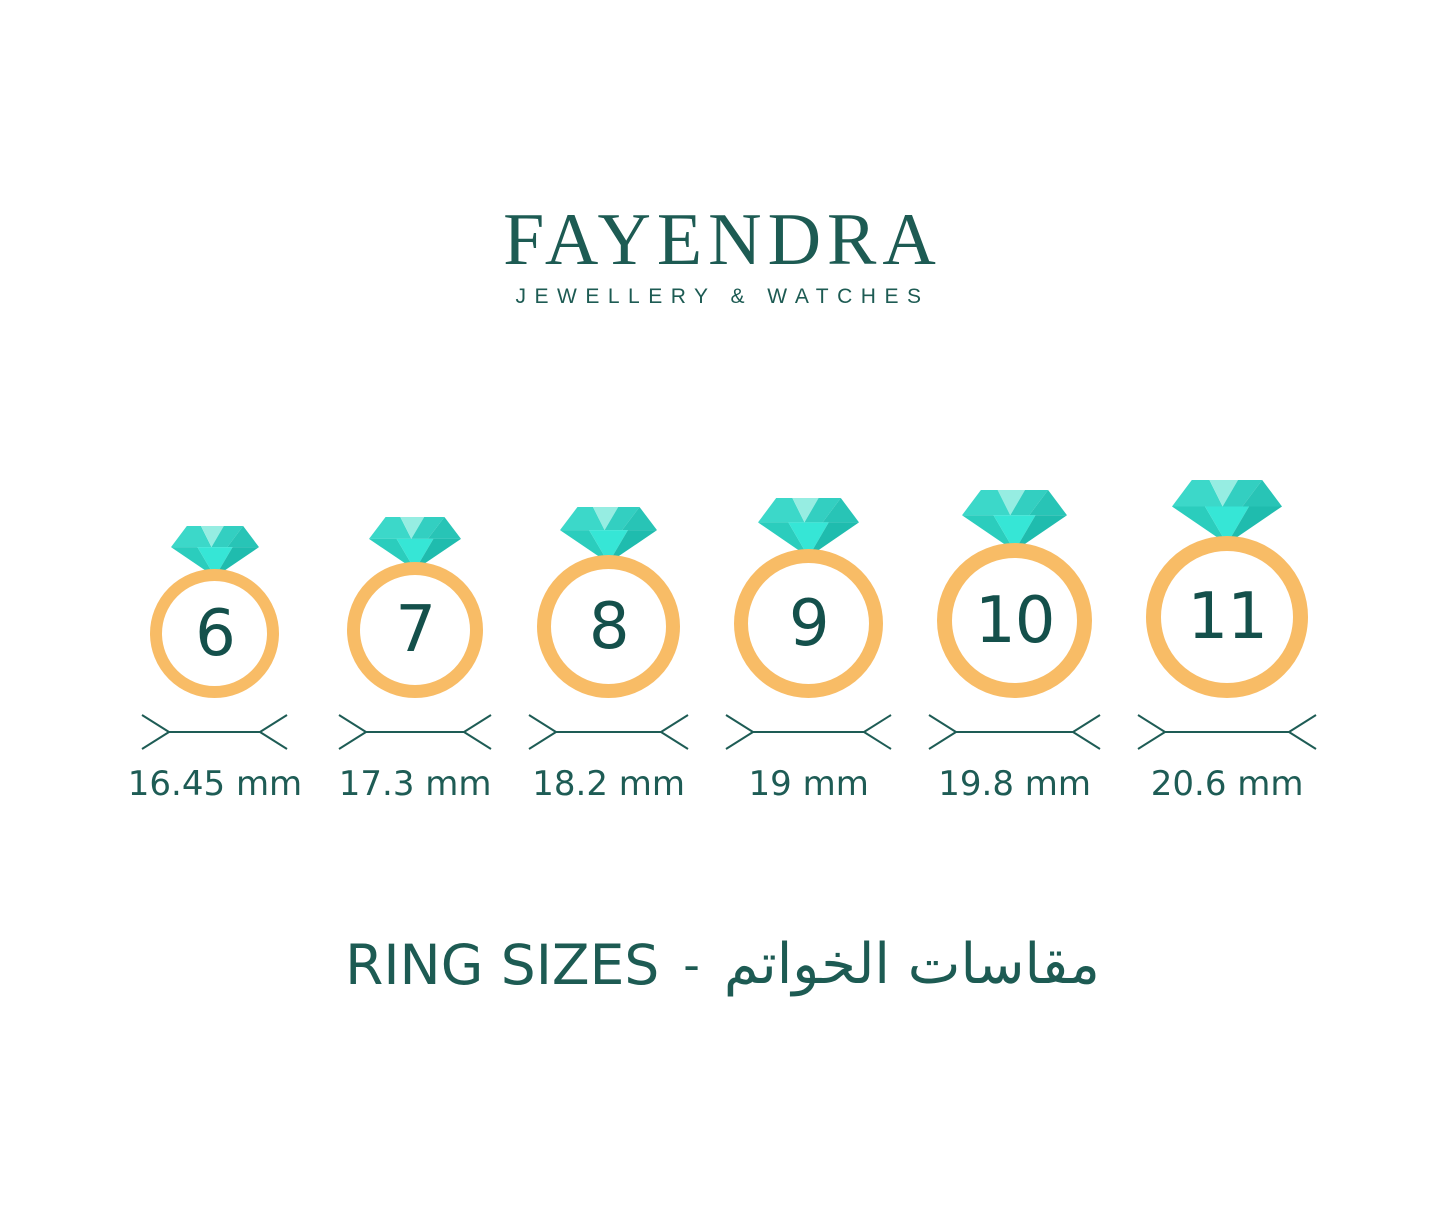 This screenshot has height=1205, width=1445. I want to click on ring-column: 10 19.8 mm, so click(1014, 647).